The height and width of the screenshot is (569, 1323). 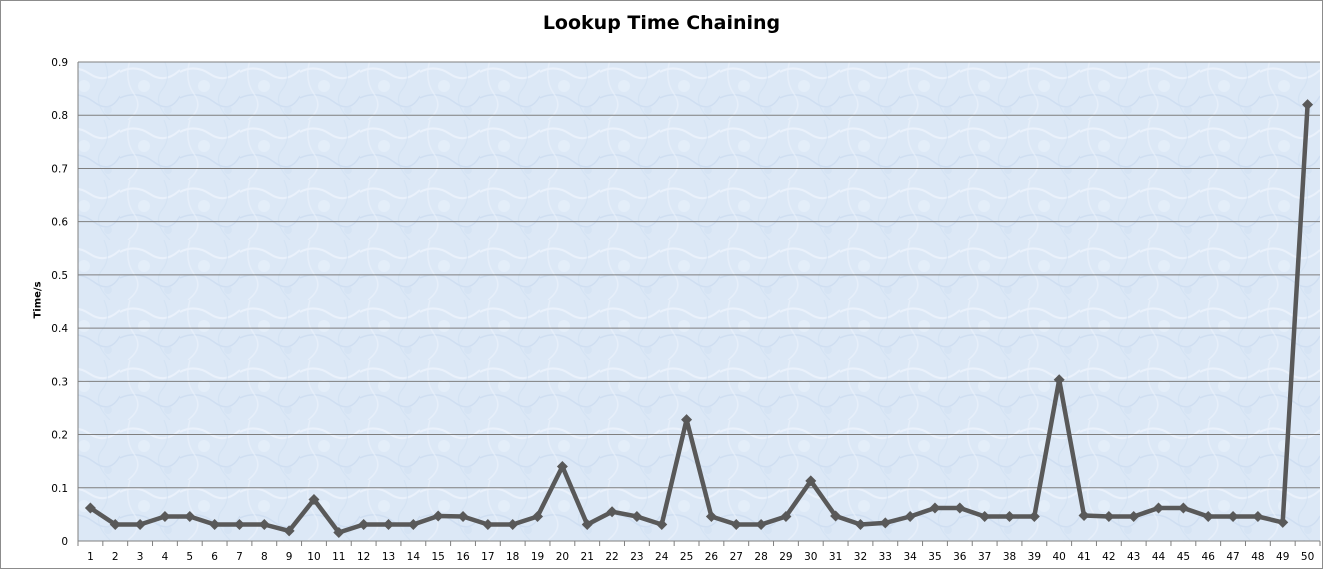 What do you see at coordinates (338, 557) in the screenshot?
I see `x-tick-label: 11` at bounding box center [338, 557].